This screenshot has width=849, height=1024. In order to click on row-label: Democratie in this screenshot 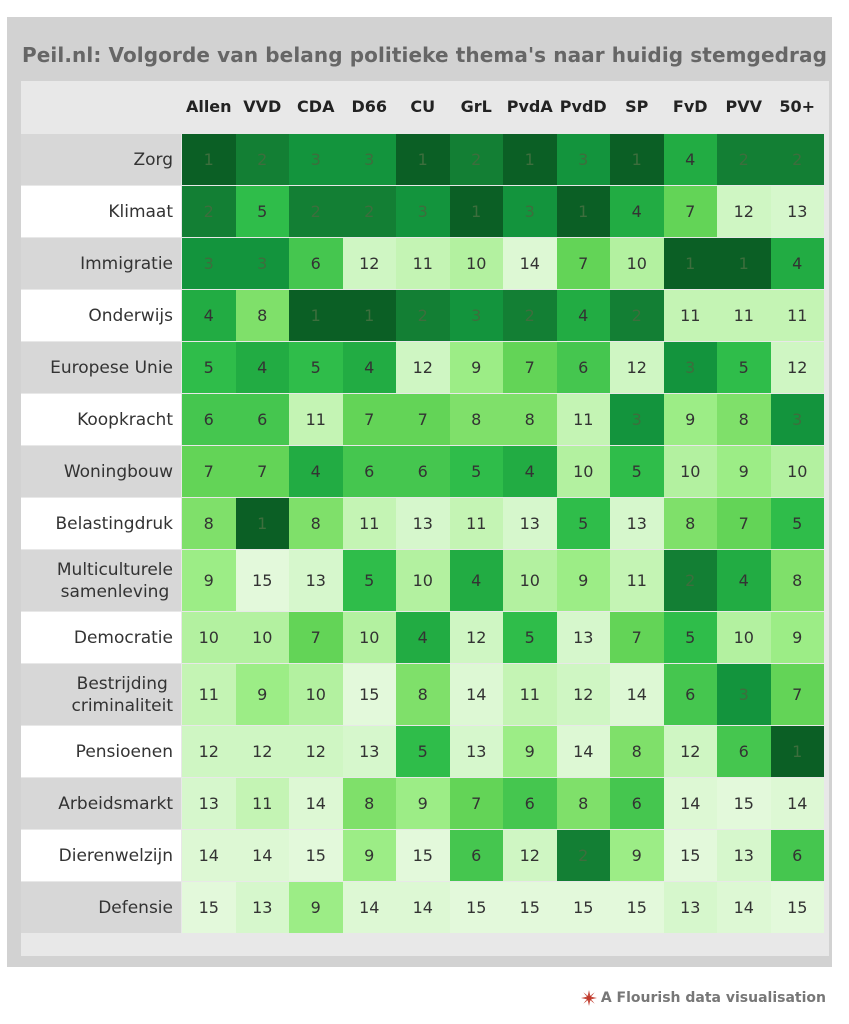, I will do `click(101, 637)`.